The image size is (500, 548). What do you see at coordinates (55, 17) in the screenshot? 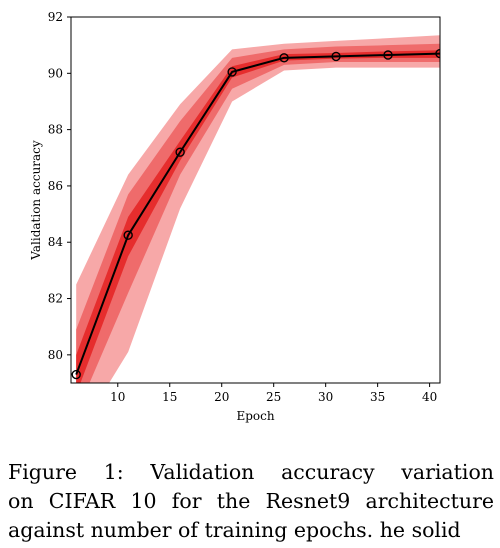
I see `y-tick-label: 92` at bounding box center [55, 17].